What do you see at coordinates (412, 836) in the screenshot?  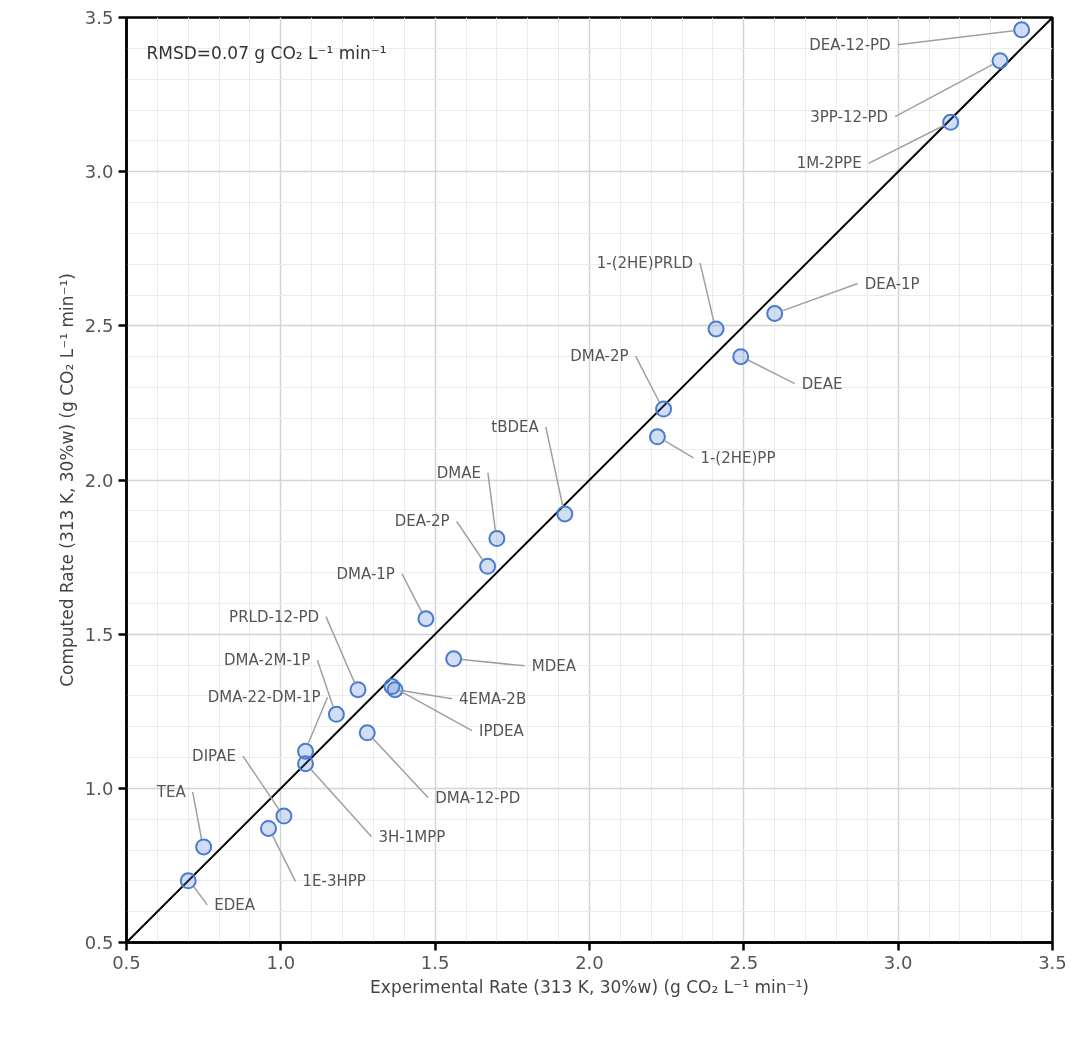 I see `annotation: 3H-1MPP` at bounding box center [412, 836].